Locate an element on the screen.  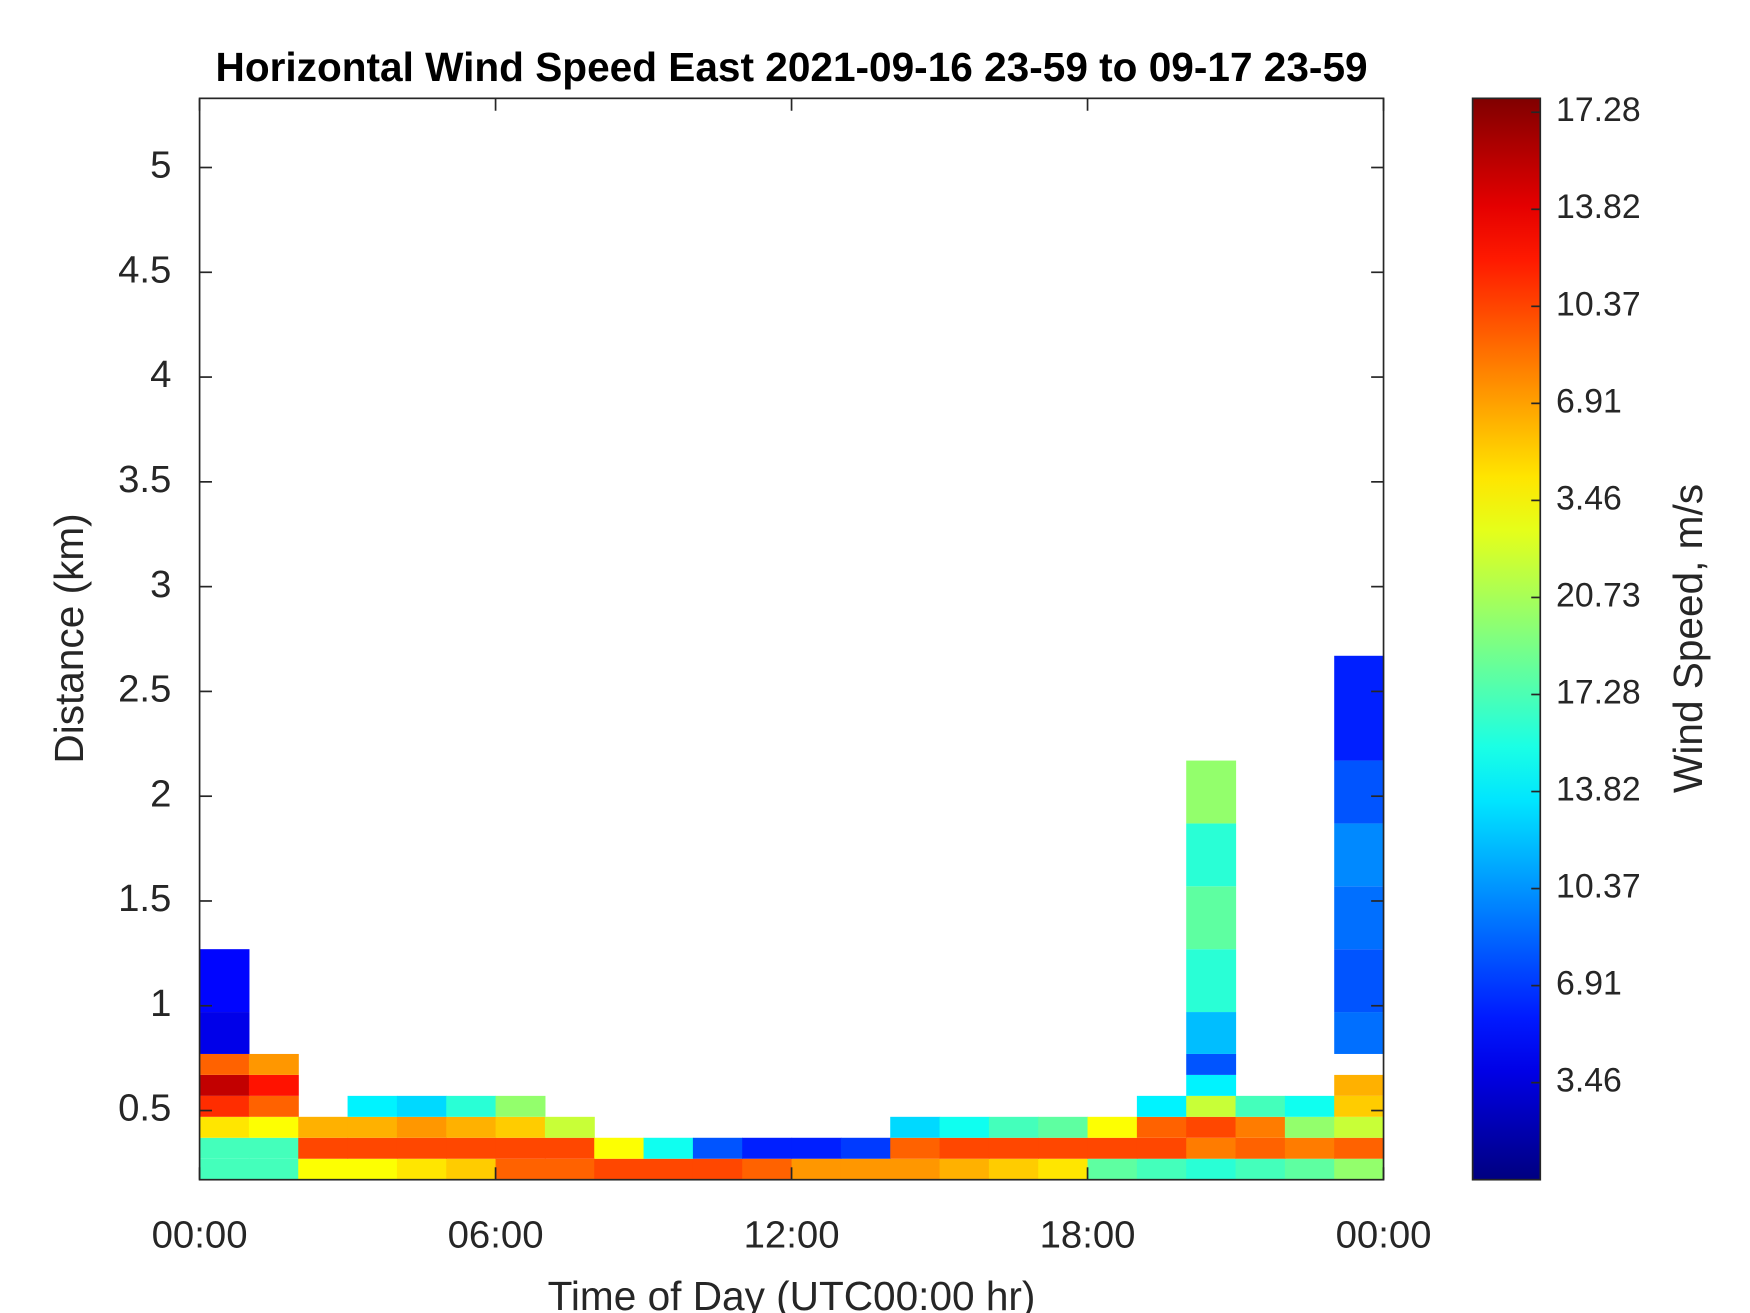
x-tick-label: 12:00 is located at coordinates (792, 1234).